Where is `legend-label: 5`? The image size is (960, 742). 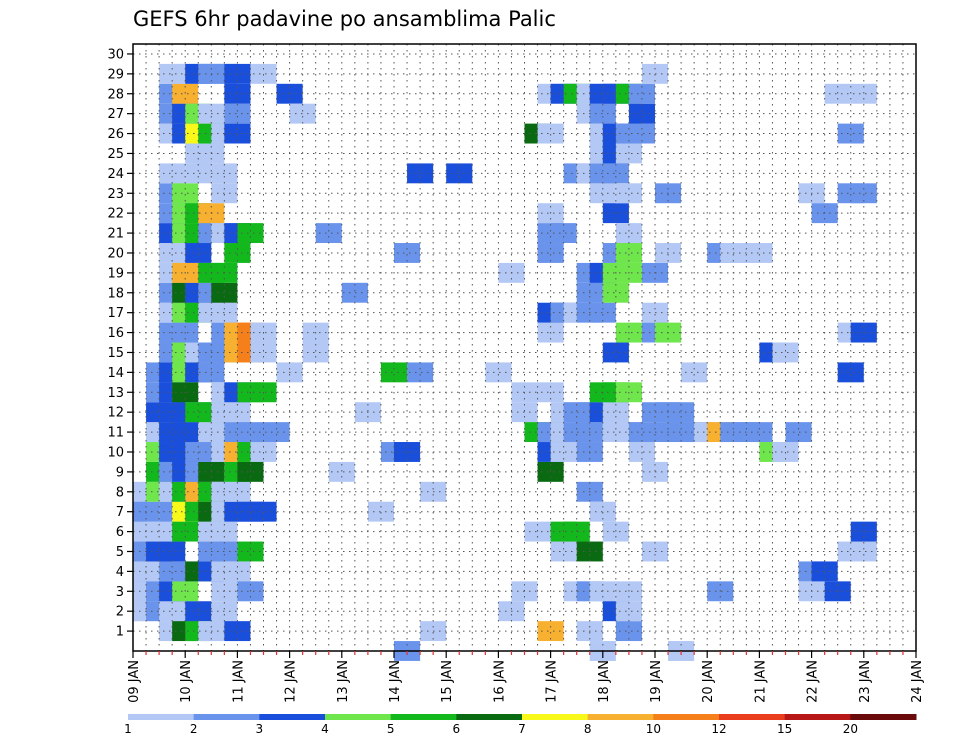 legend-label: 5 is located at coordinates (391, 729).